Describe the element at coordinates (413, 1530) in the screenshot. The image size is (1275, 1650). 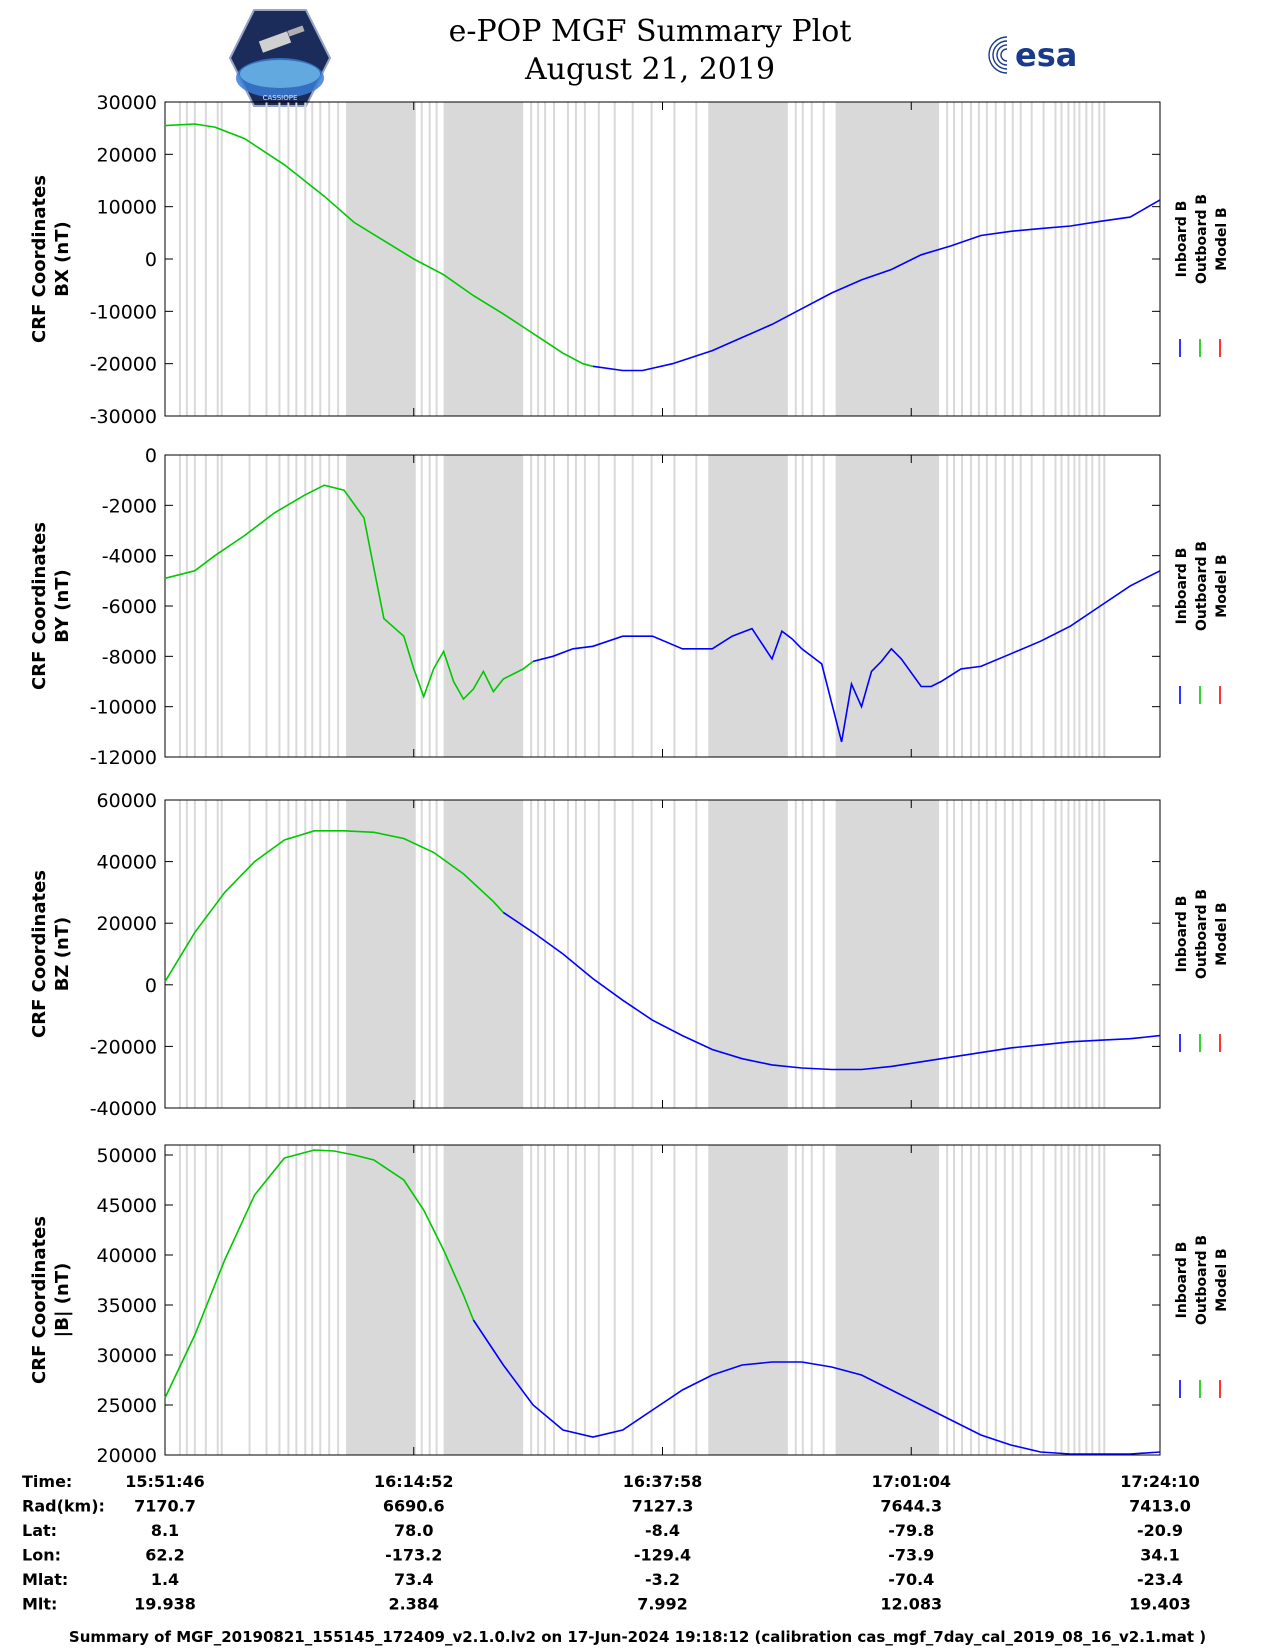
I see `table-cell: 78.0` at that location.